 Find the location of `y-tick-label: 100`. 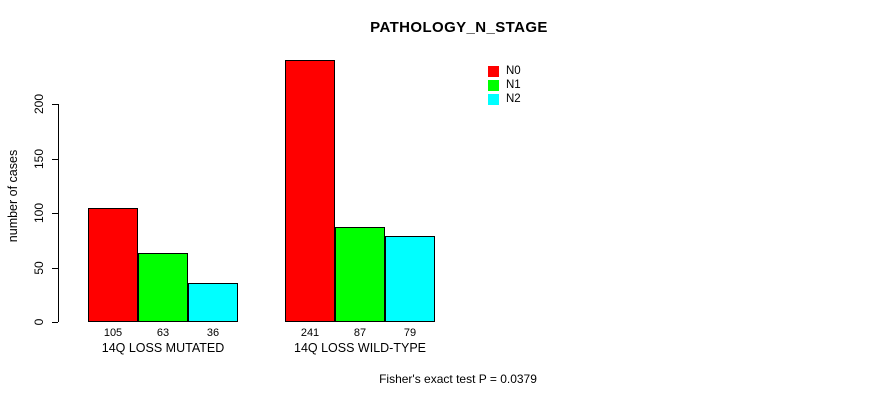

y-tick-label: 100 is located at coordinates (39, 213).